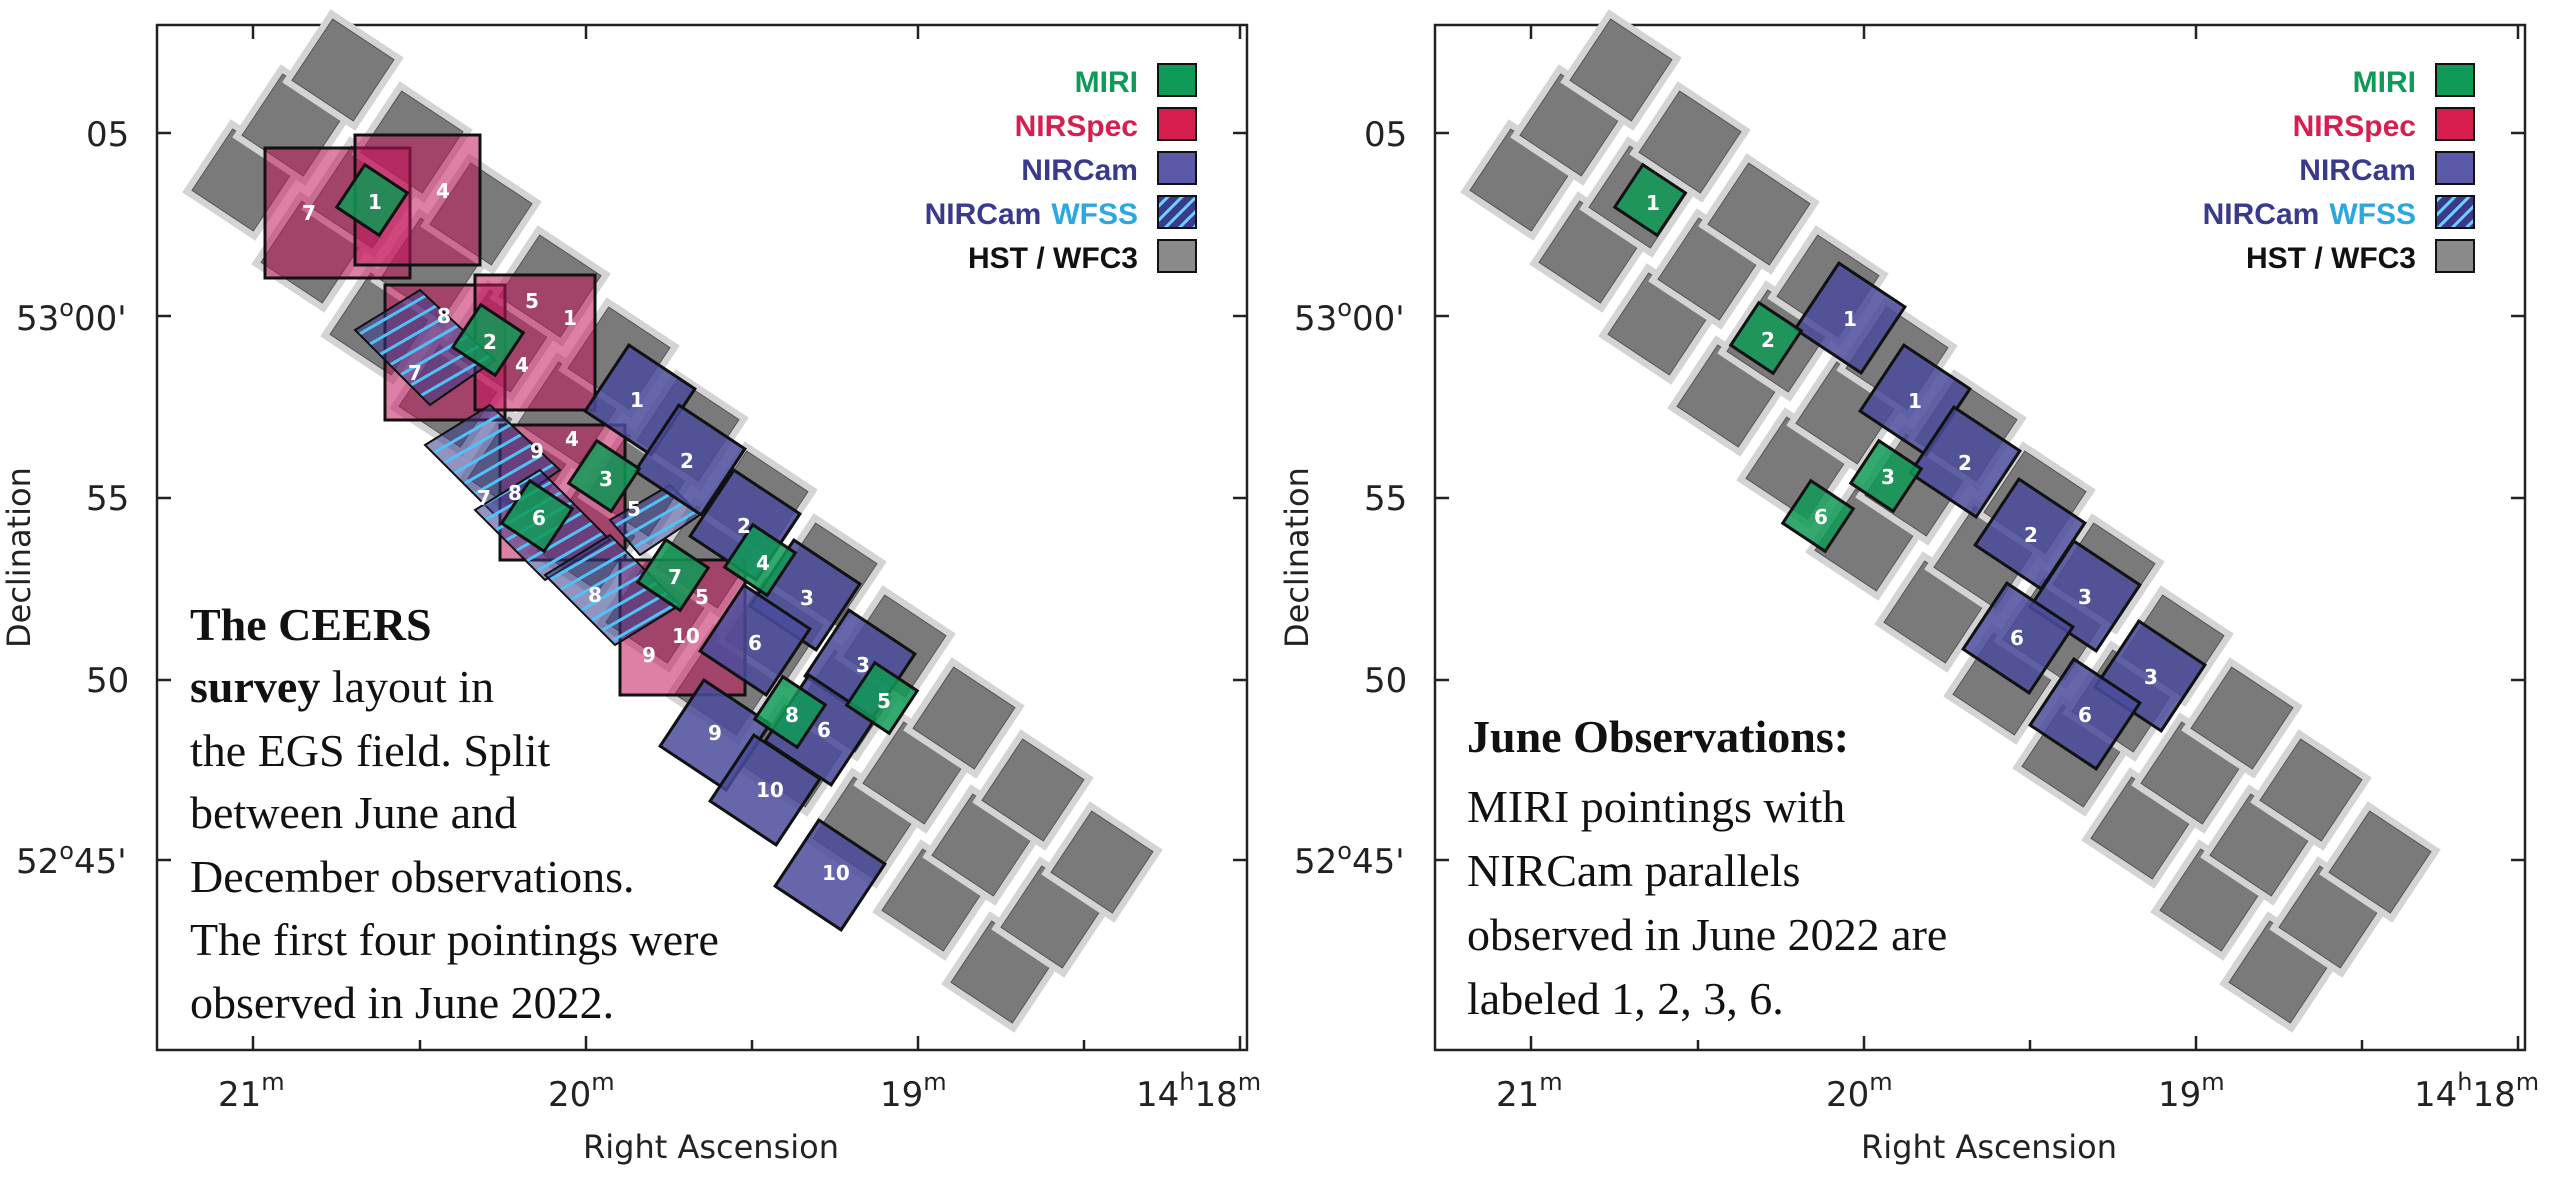 The height and width of the screenshot is (1177, 2556). Describe the element at coordinates (522, 365) in the screenshot. I see `wfss-label: 4` at that location.